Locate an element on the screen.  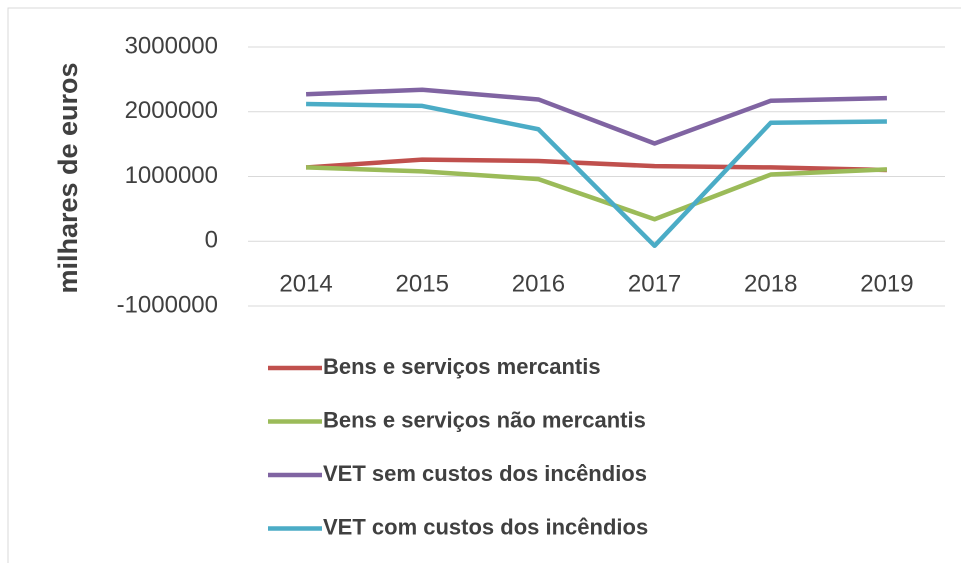
x-tick-label: 2016 is located at coordinates (538, 284).